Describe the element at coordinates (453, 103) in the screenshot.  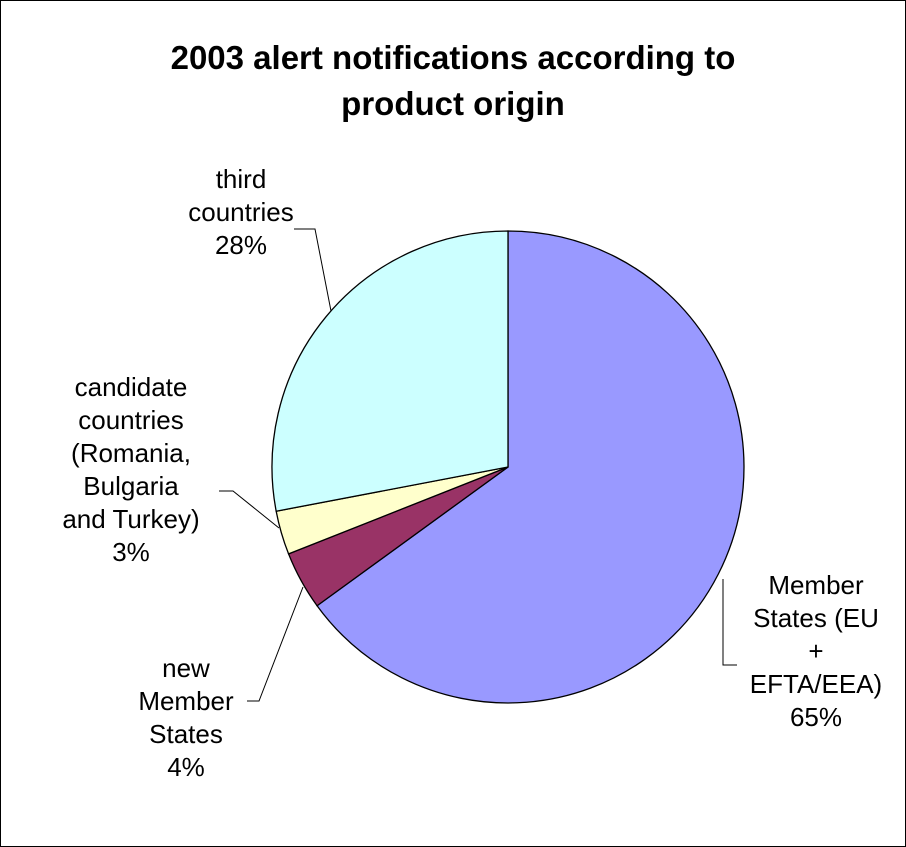
I see `chart-title-line-2: product origin` at that location.